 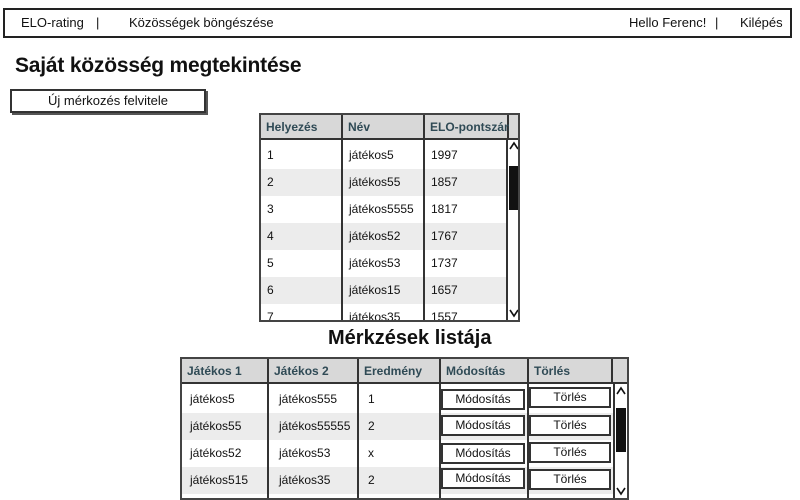 I want to click on elo-score-cell: 1997, so click(x=444, y=155).